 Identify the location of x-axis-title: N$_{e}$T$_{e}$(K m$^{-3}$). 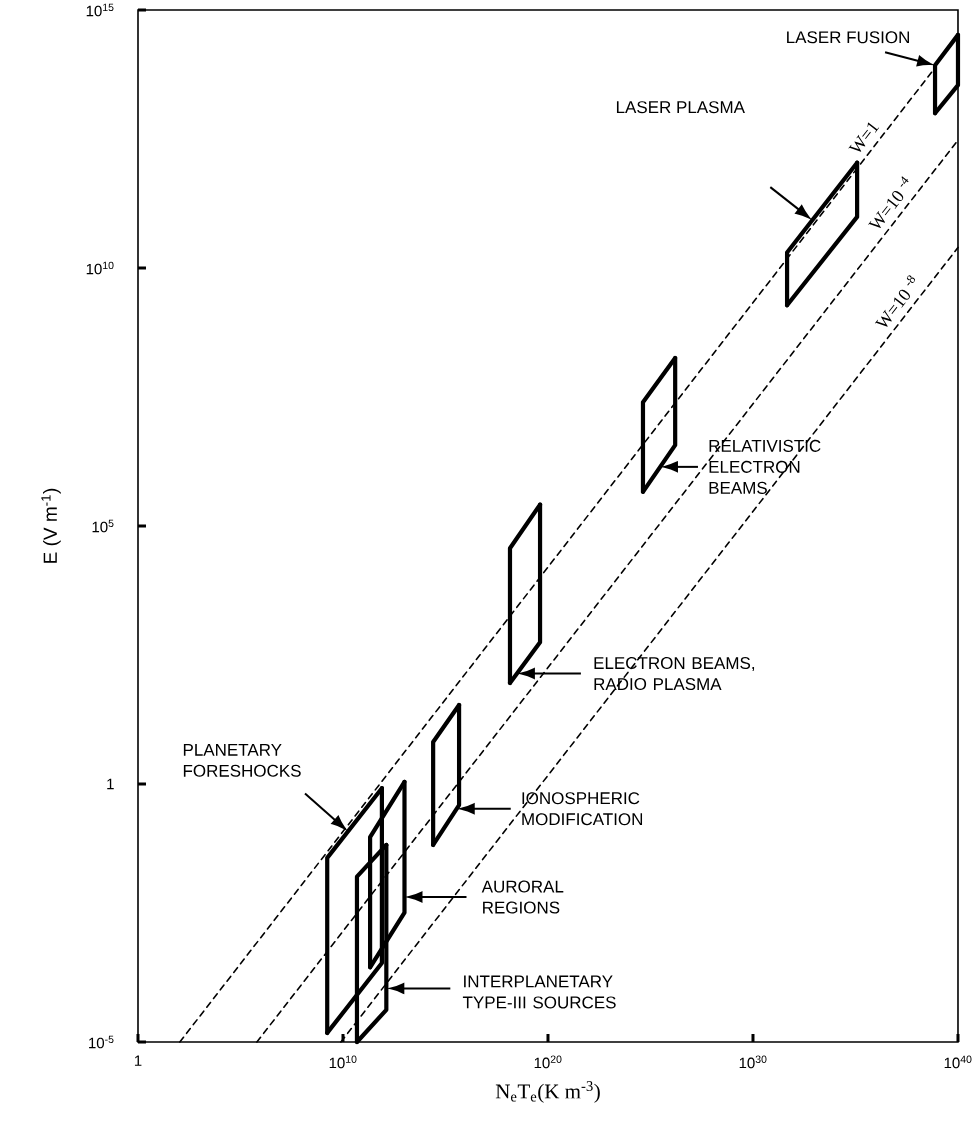
(547, 1092).